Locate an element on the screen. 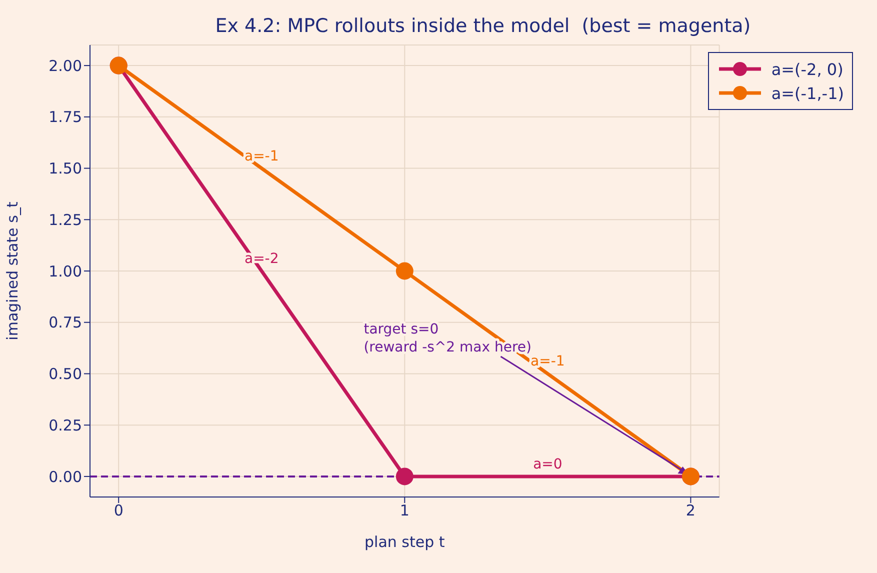  y-tick-label: 1.25 is located at coordinates (65, 219).